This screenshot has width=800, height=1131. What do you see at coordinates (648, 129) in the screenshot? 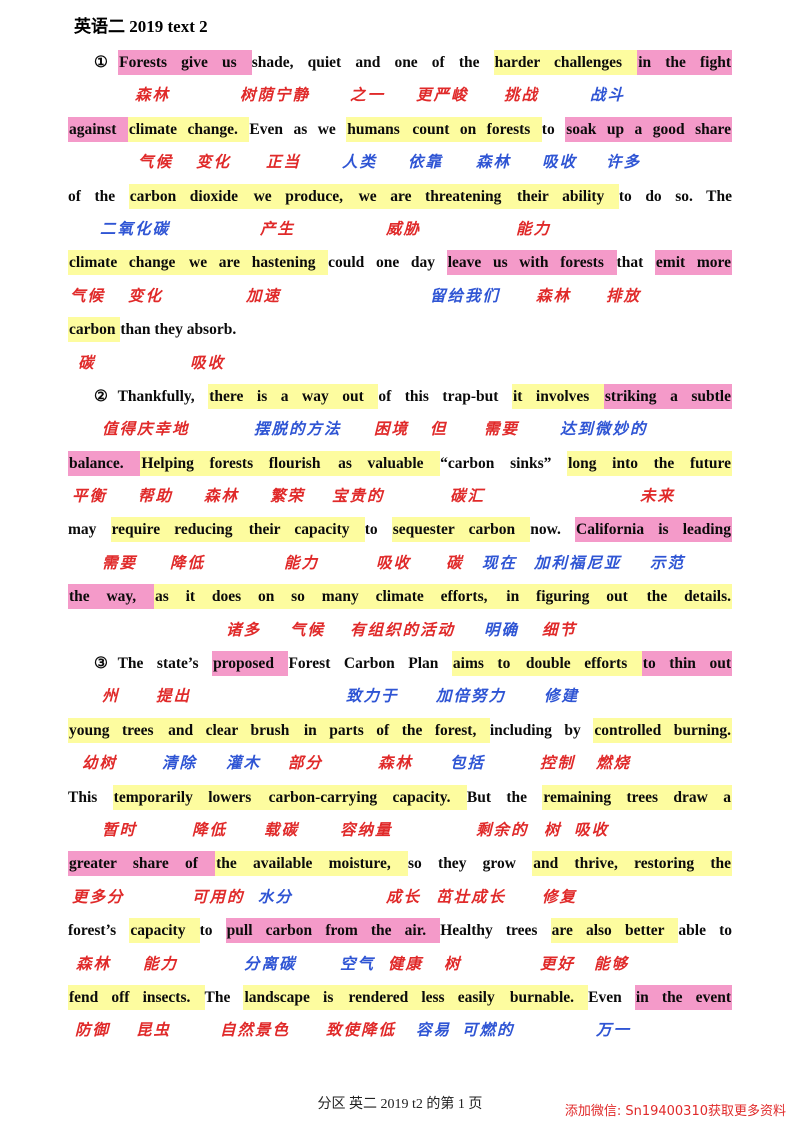
I see `highlighted-english-segment: soak up a good share` at bounding box center [648, 129].